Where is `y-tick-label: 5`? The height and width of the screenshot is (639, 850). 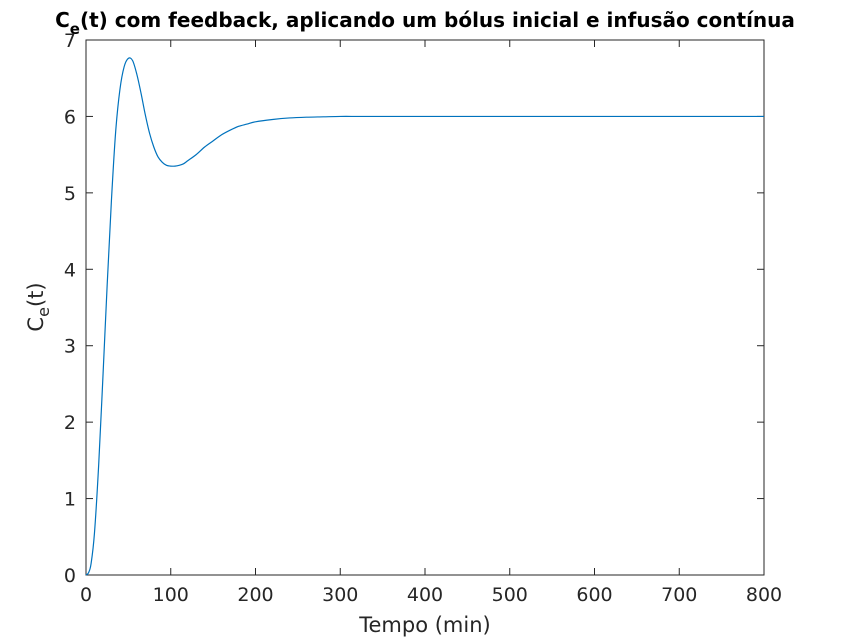 y-tick-label: 5 is located at coordinates (70, 194).